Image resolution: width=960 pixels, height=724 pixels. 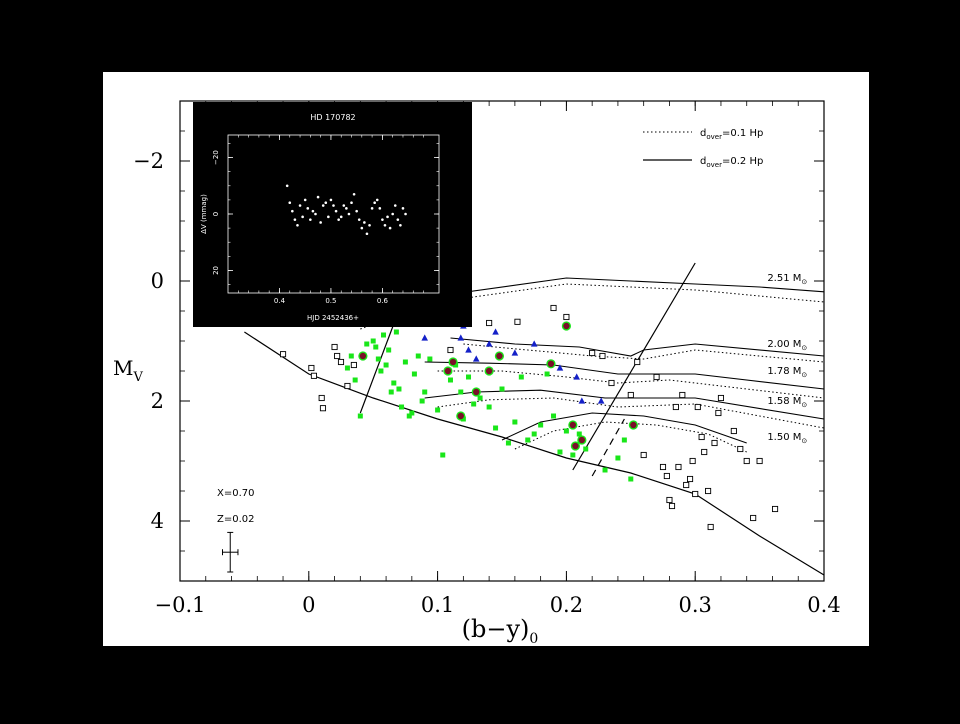 What do you see at coordinates (216, 157) in the screenshot?
I see `inset-y-tick-label: −20` at bounding box center [216, 157].